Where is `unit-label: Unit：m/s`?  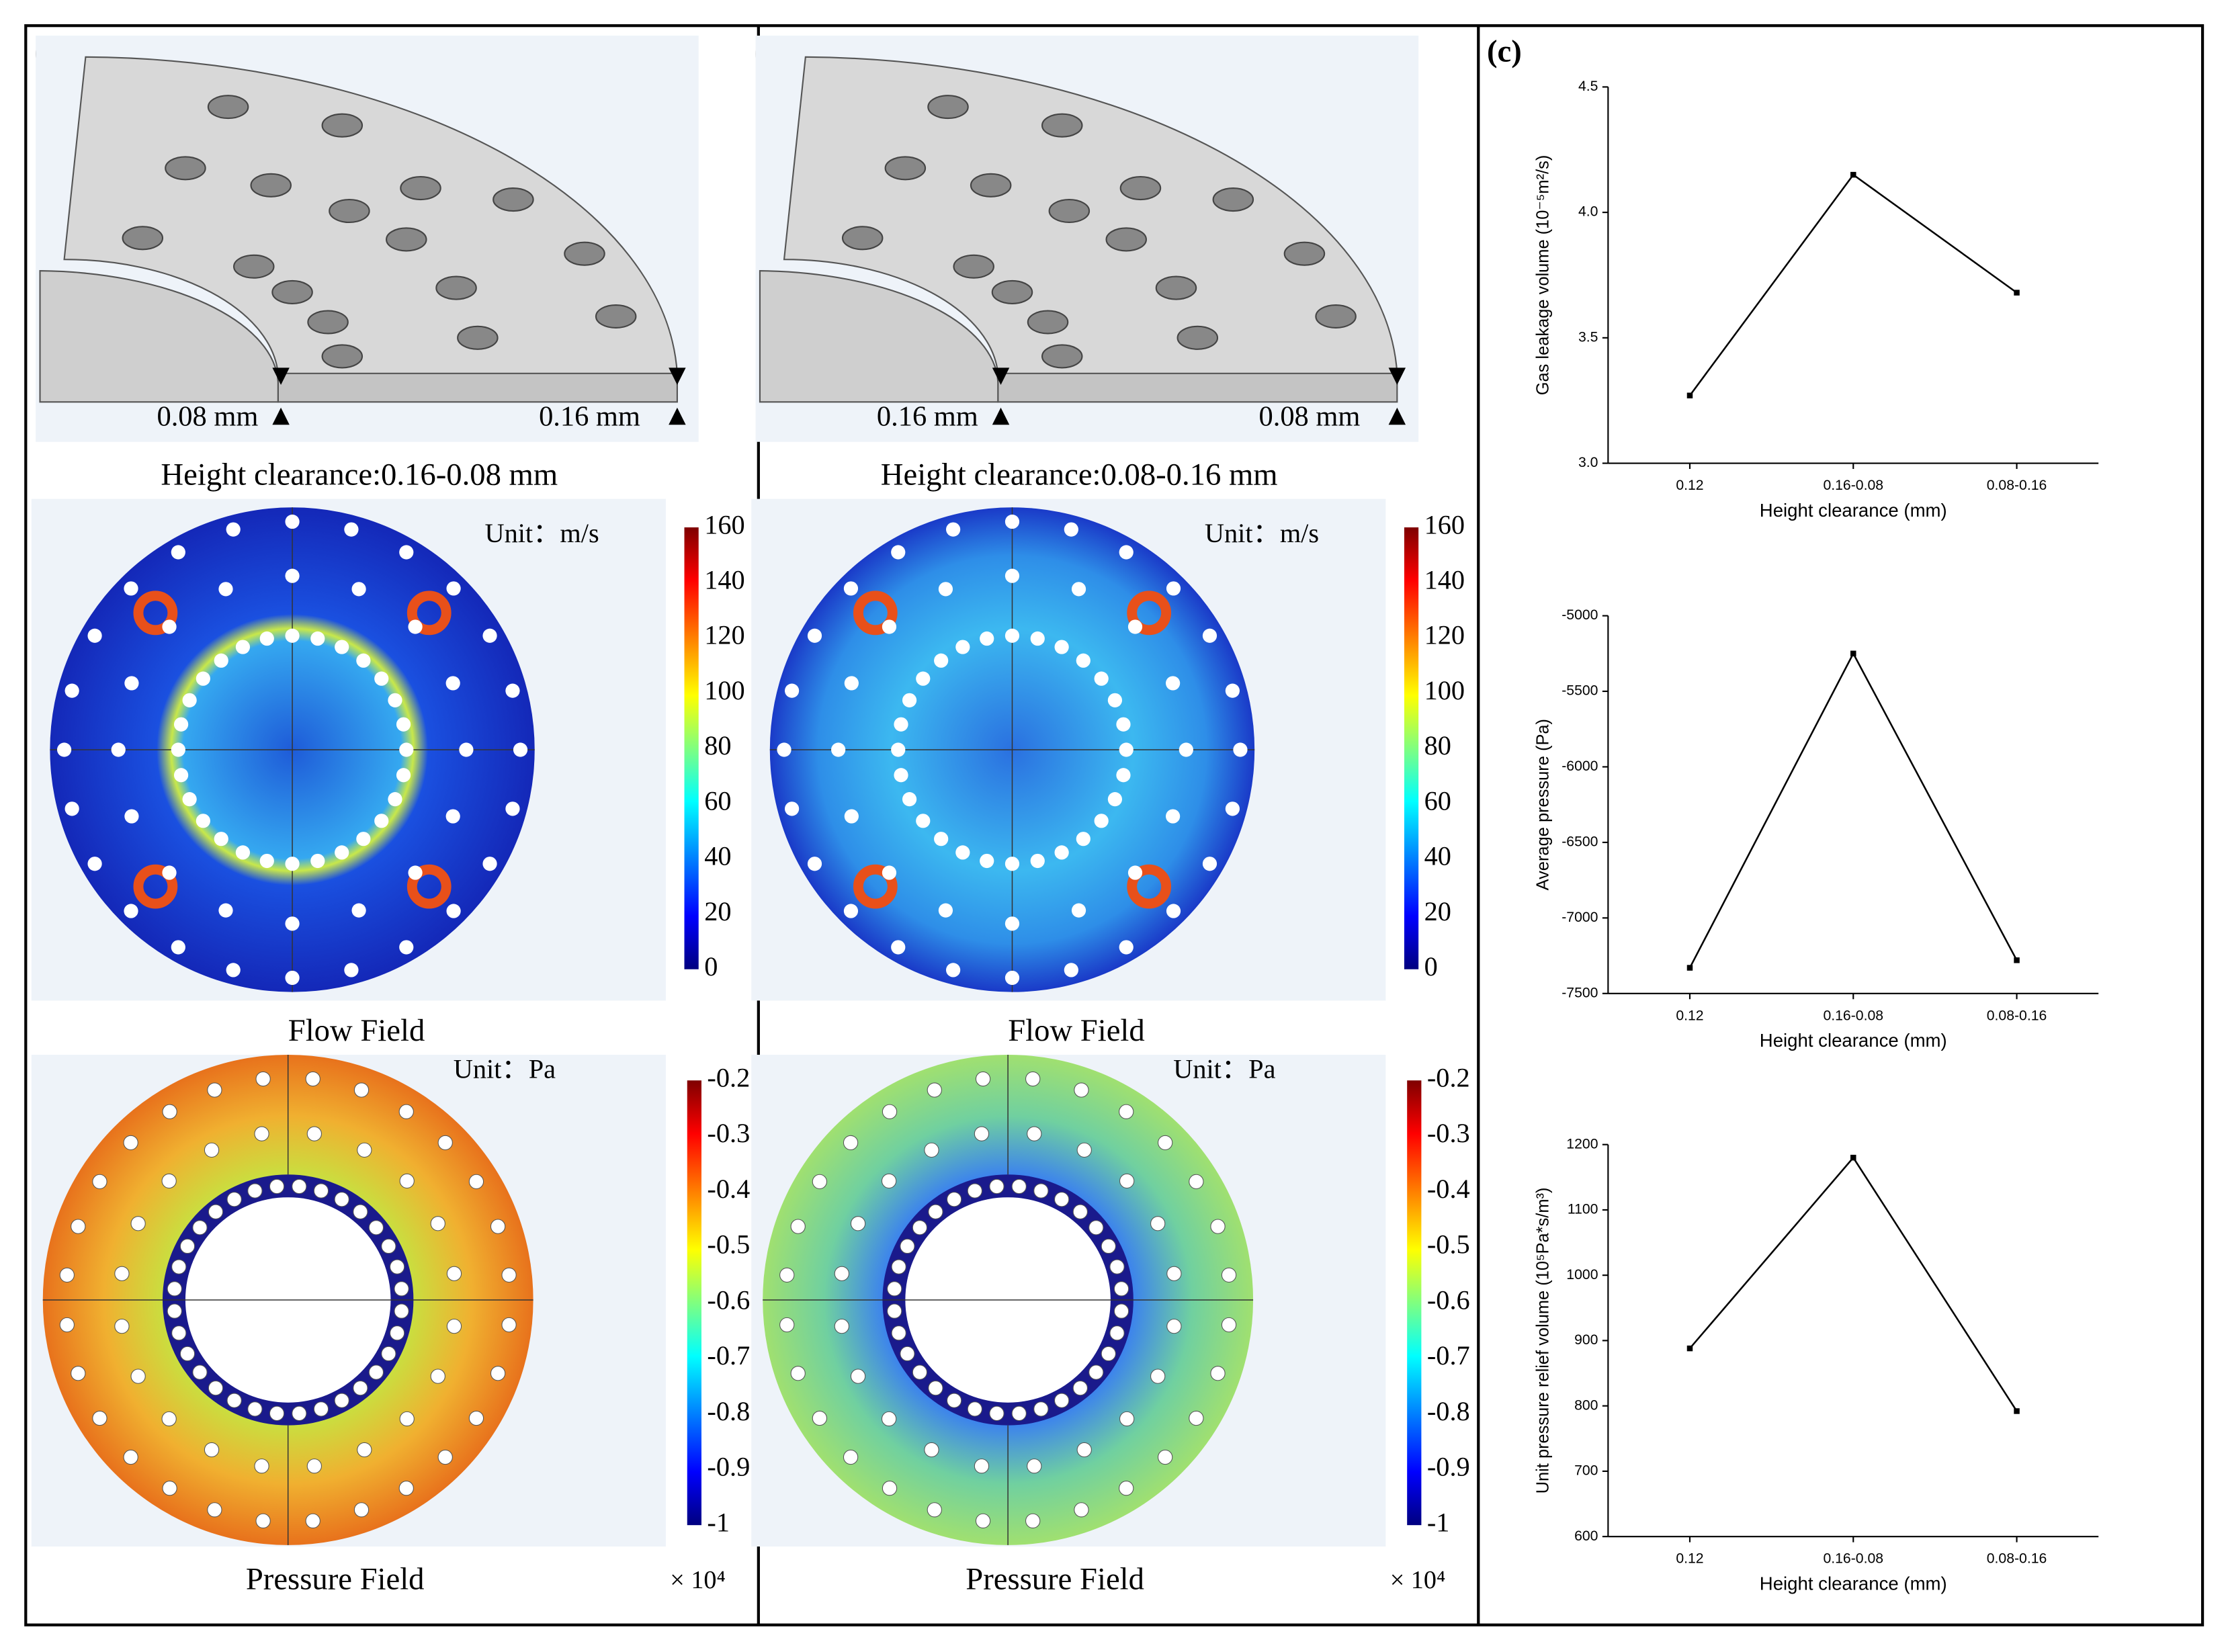 unit-label: Unit：m/s is located at coordinates (541, 533).